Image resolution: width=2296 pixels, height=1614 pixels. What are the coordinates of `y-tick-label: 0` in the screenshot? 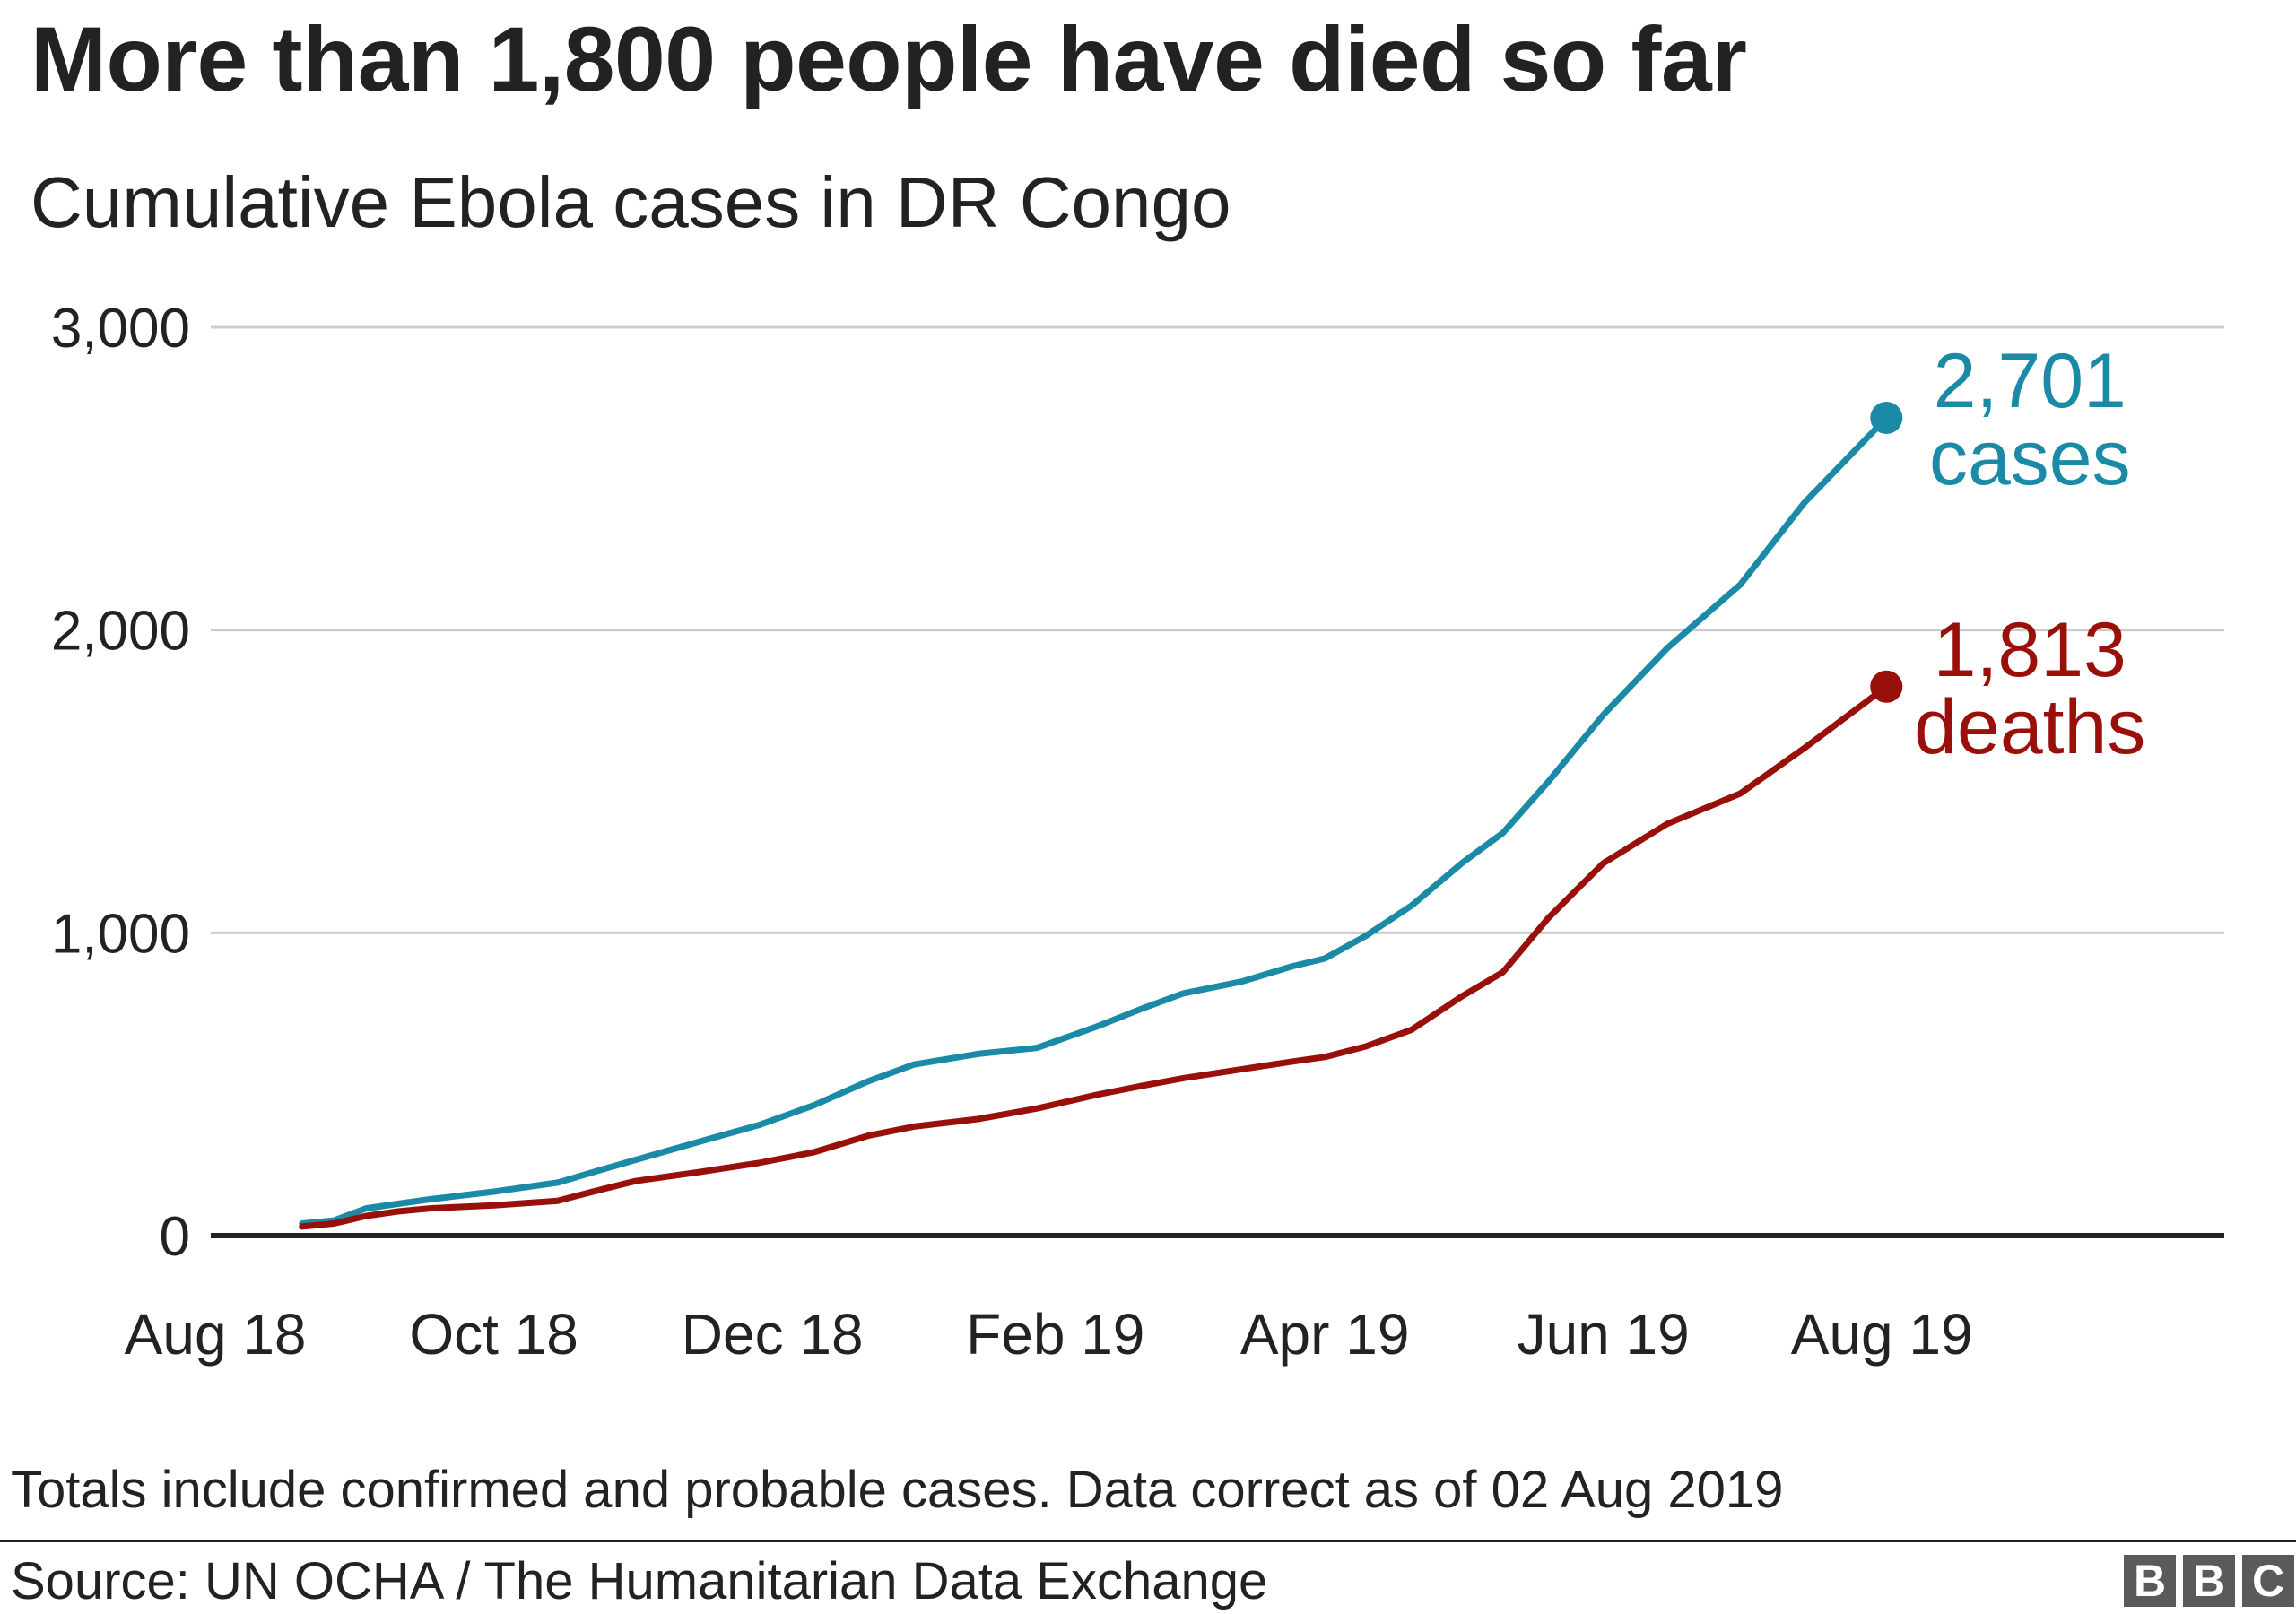 It's located at (175, 1237).